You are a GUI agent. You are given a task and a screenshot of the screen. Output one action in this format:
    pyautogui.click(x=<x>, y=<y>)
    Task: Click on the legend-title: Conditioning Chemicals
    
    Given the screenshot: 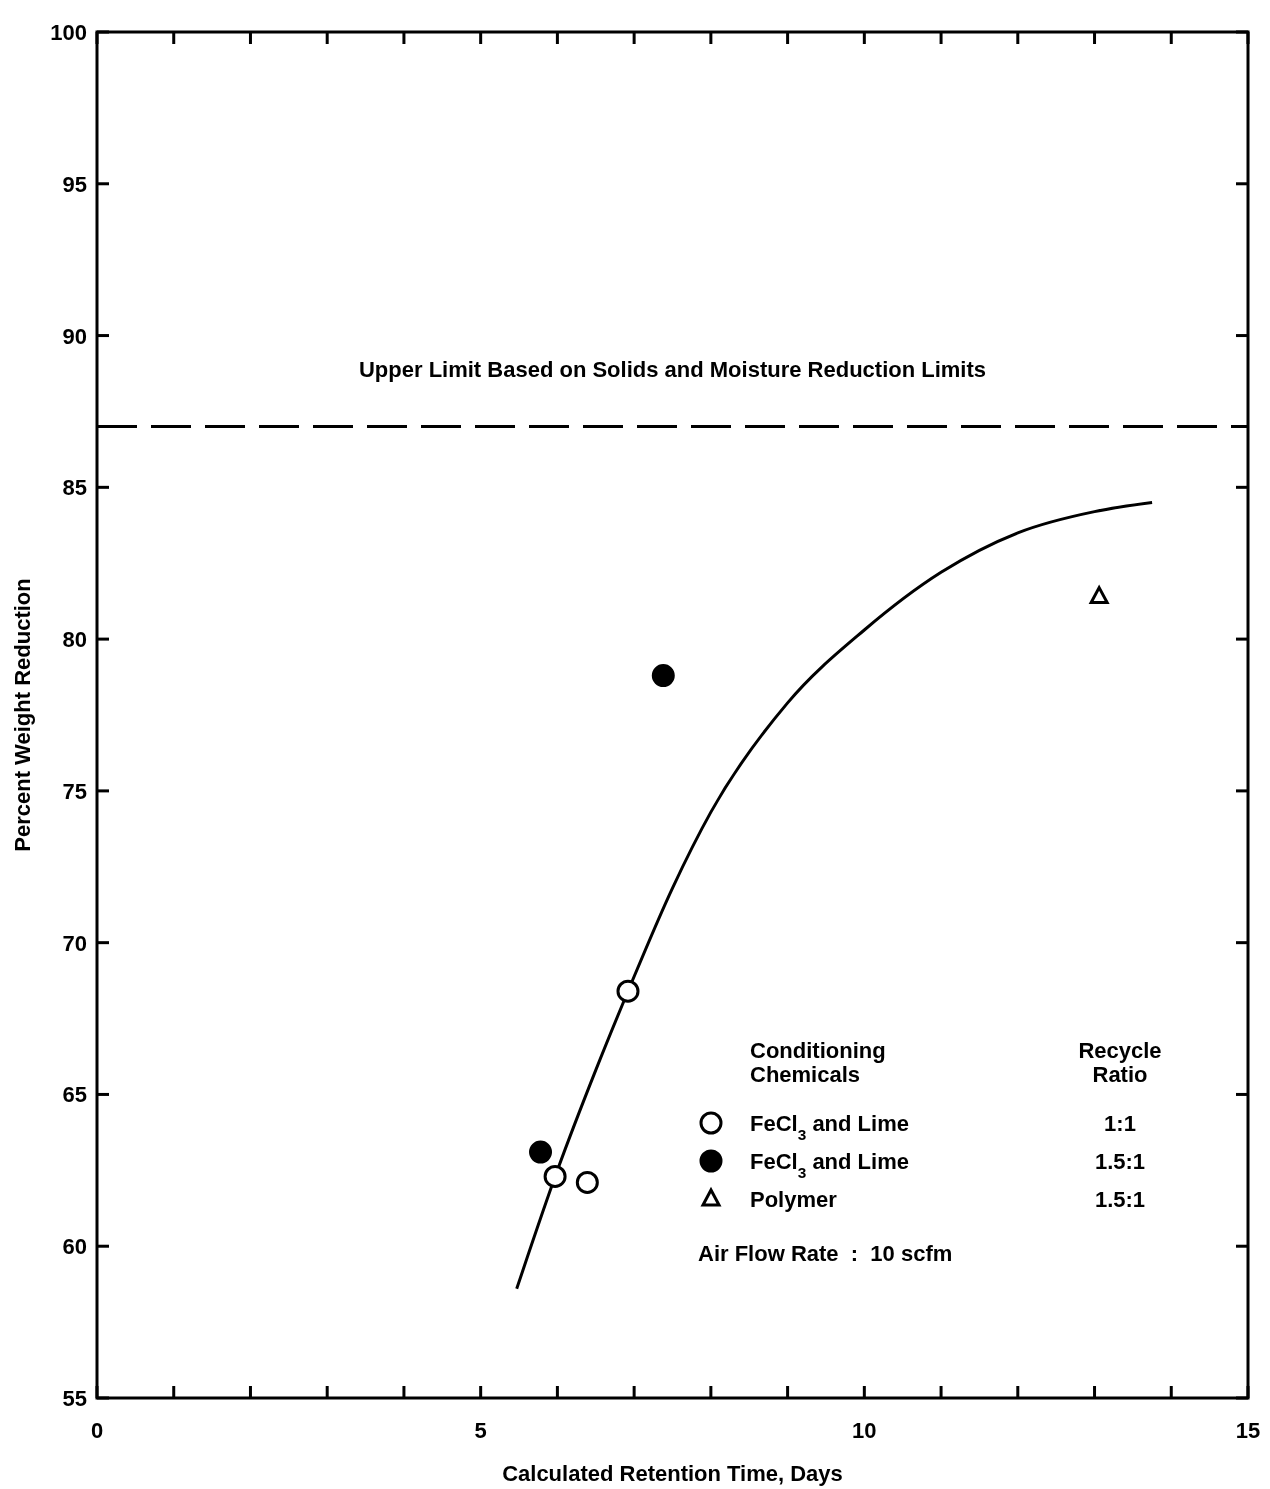 What is the action you would take?
    pyautogui.click(x=818, y=1062)
    